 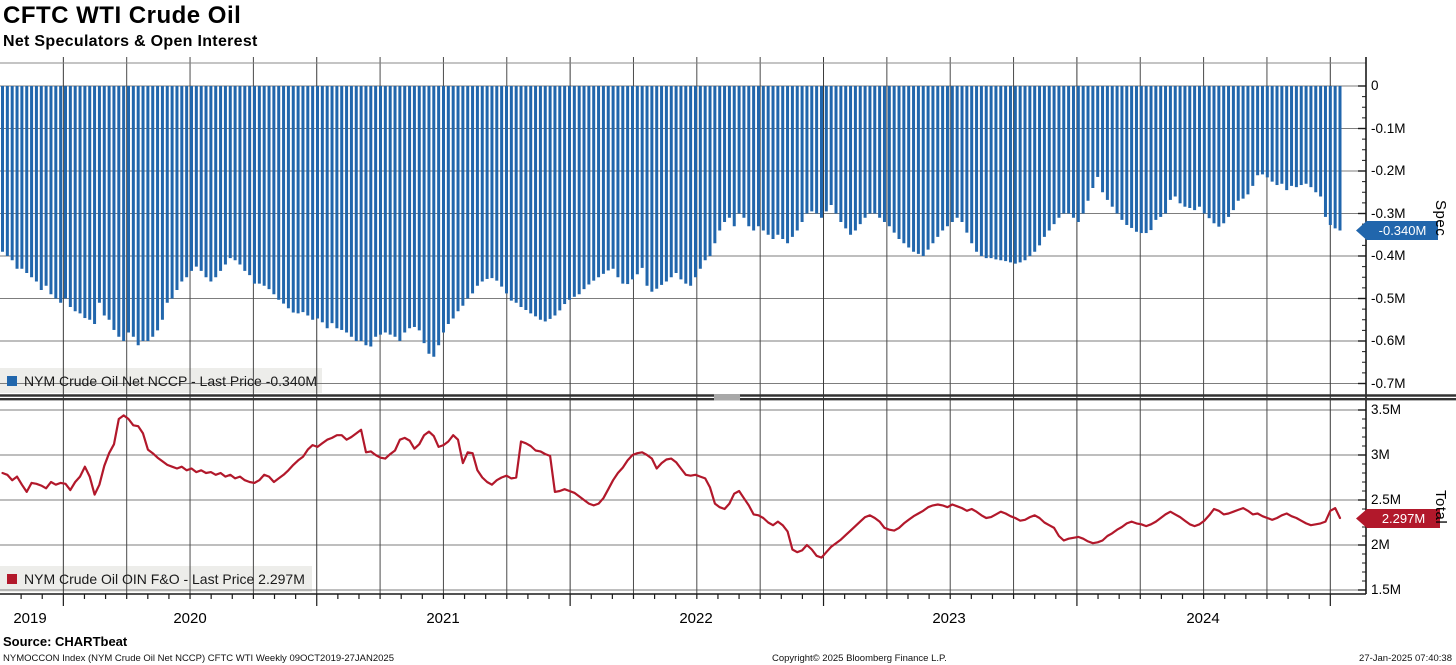 What do you see at coordinates (1386, 589) in the screenshot?
I see `y-tick-label: 1.5M` at bounding box center [1386, 589].